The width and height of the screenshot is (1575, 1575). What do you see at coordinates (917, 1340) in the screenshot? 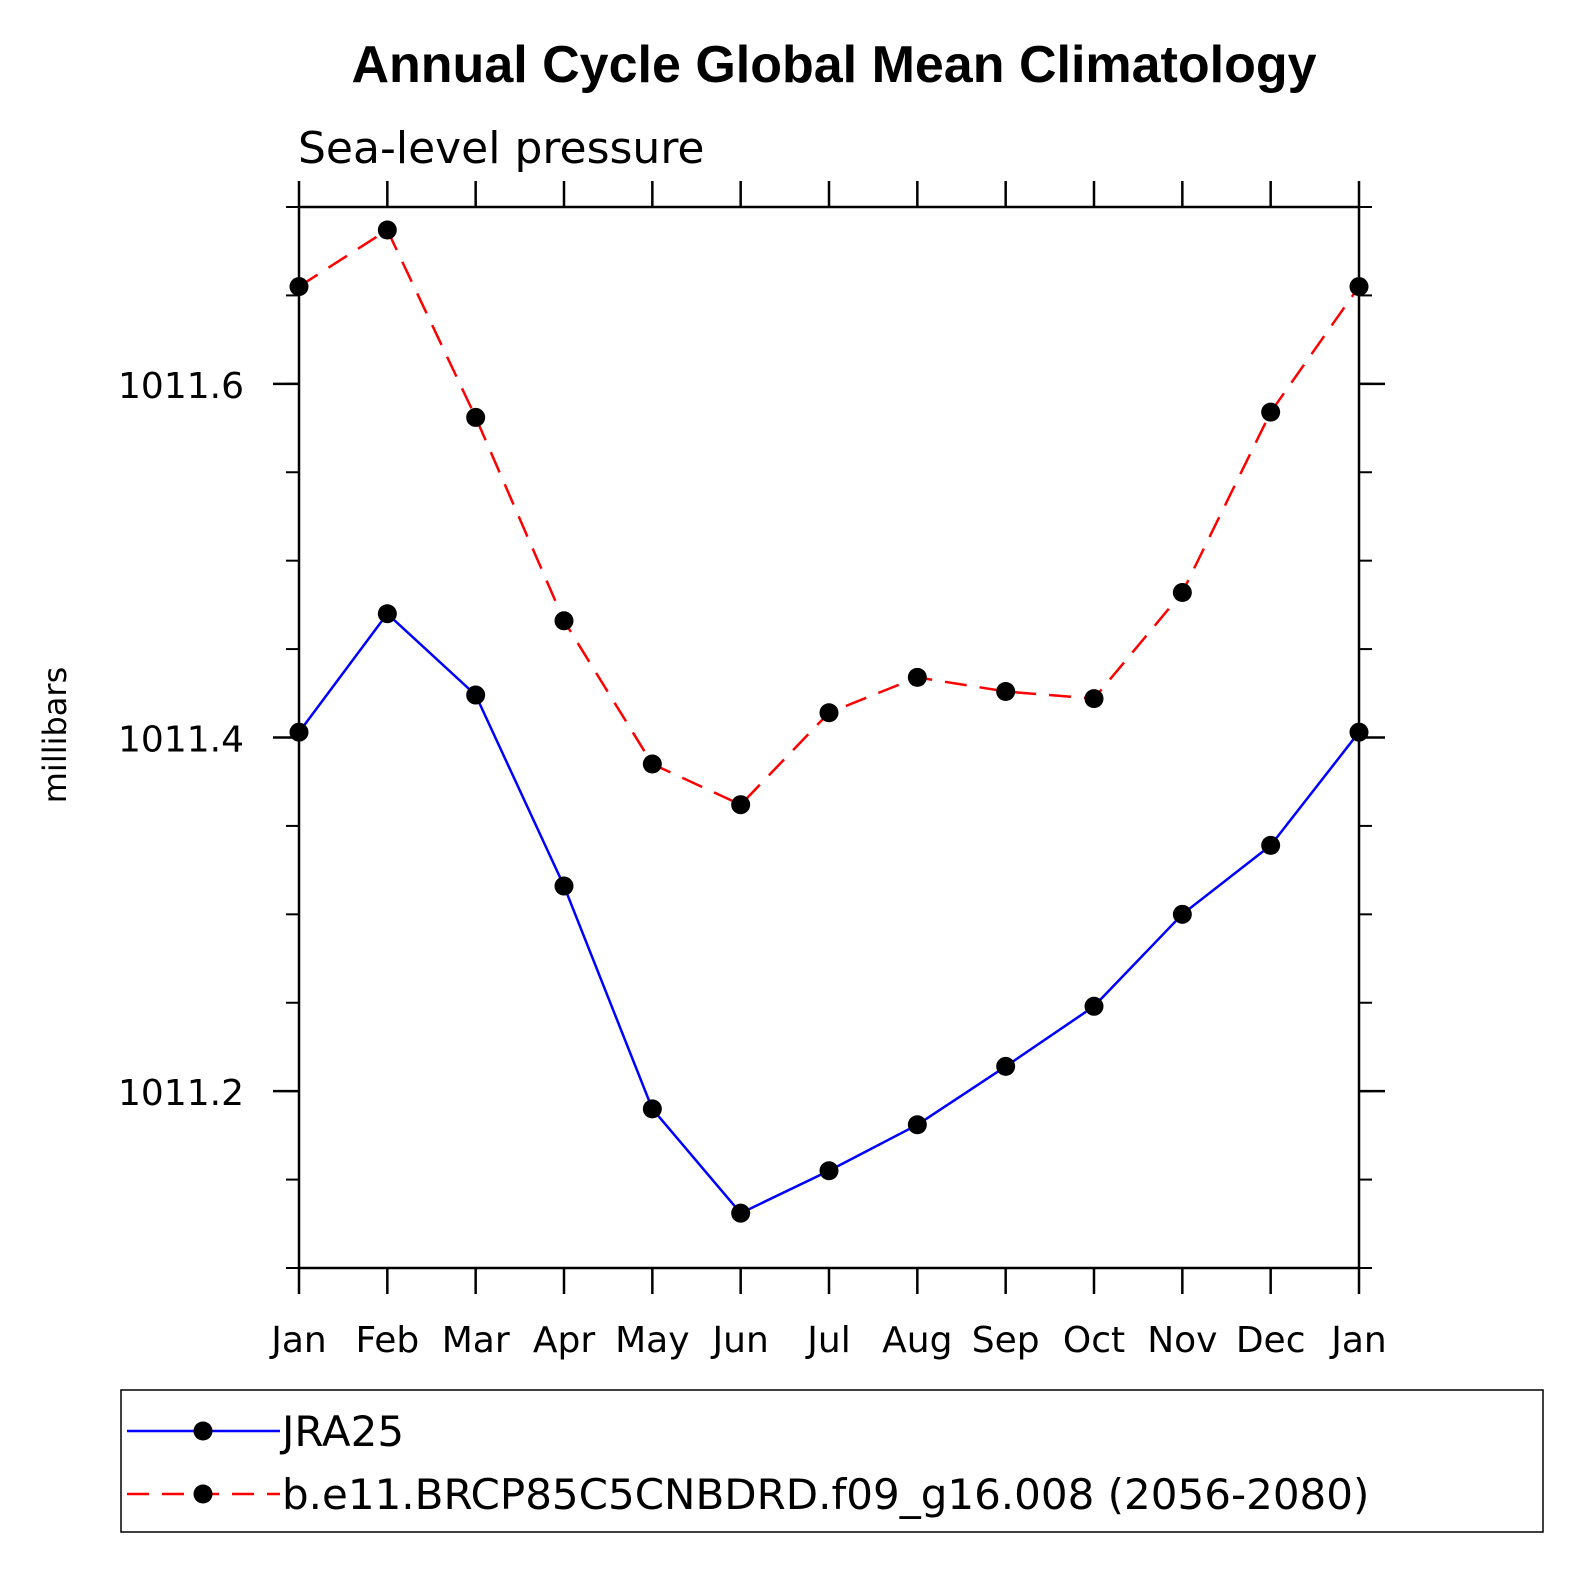
I see `x-tick-label: Aug` at bounding box center [917, 1340].